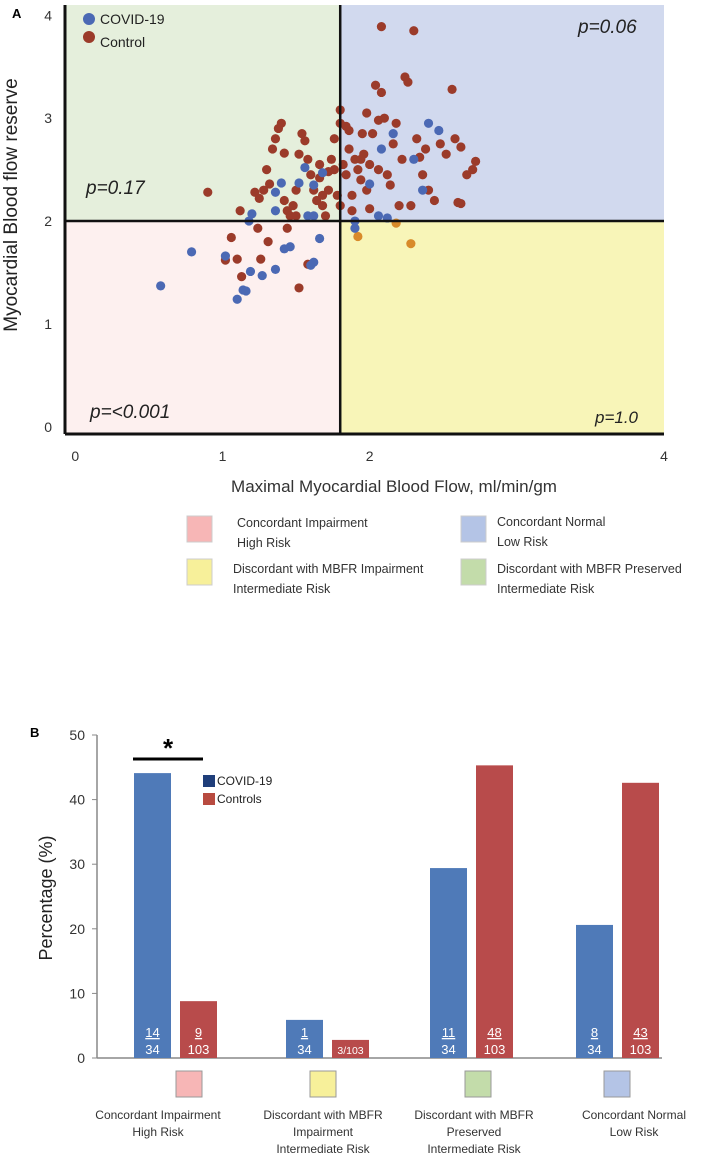 The height and width of the screenshot is (1157, 709). I want to click on category-swatch, so click(617, 1084).